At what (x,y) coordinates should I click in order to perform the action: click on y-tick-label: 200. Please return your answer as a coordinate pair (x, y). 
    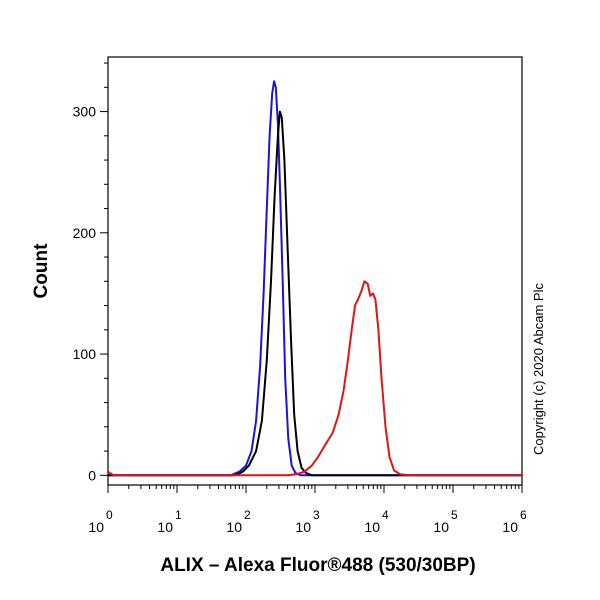
    Looking at the image, I should click on (85, 233).